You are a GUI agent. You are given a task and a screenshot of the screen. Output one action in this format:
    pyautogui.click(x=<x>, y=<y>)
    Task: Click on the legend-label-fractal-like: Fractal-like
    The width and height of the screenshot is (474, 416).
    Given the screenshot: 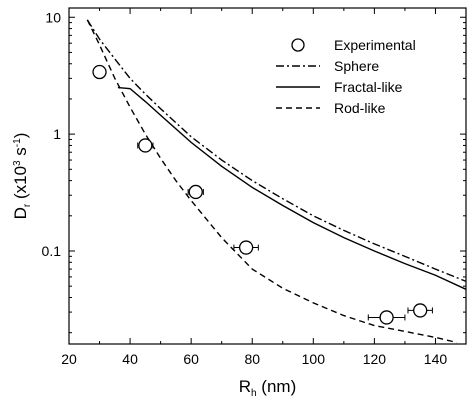 What is the action you would take?
    pyautogui.click(x=368, y=87)
    